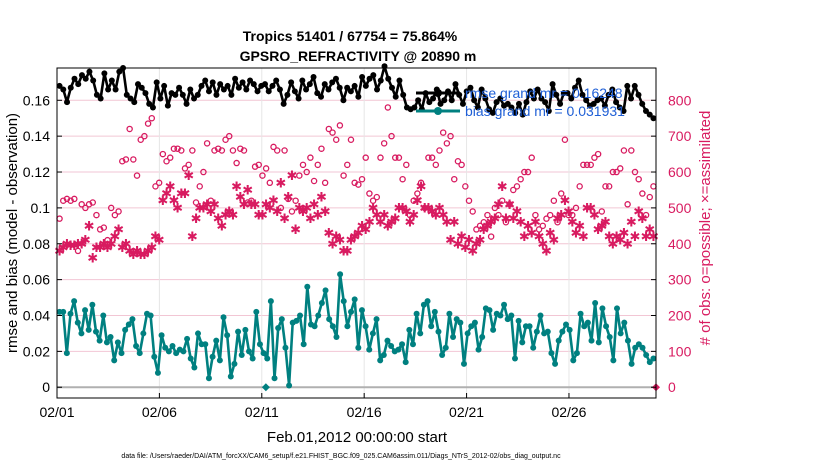 The image size is (830, 470). Describe the element at coordinates (350, 36) in the screenshot. I see `chart-title: Tropics 51401 / 67754 = 75.864%` at that location.